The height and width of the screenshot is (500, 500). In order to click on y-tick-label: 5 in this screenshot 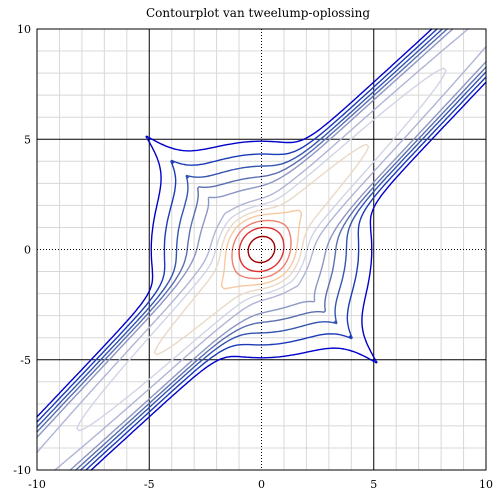, I will do `click(27, 139)`.